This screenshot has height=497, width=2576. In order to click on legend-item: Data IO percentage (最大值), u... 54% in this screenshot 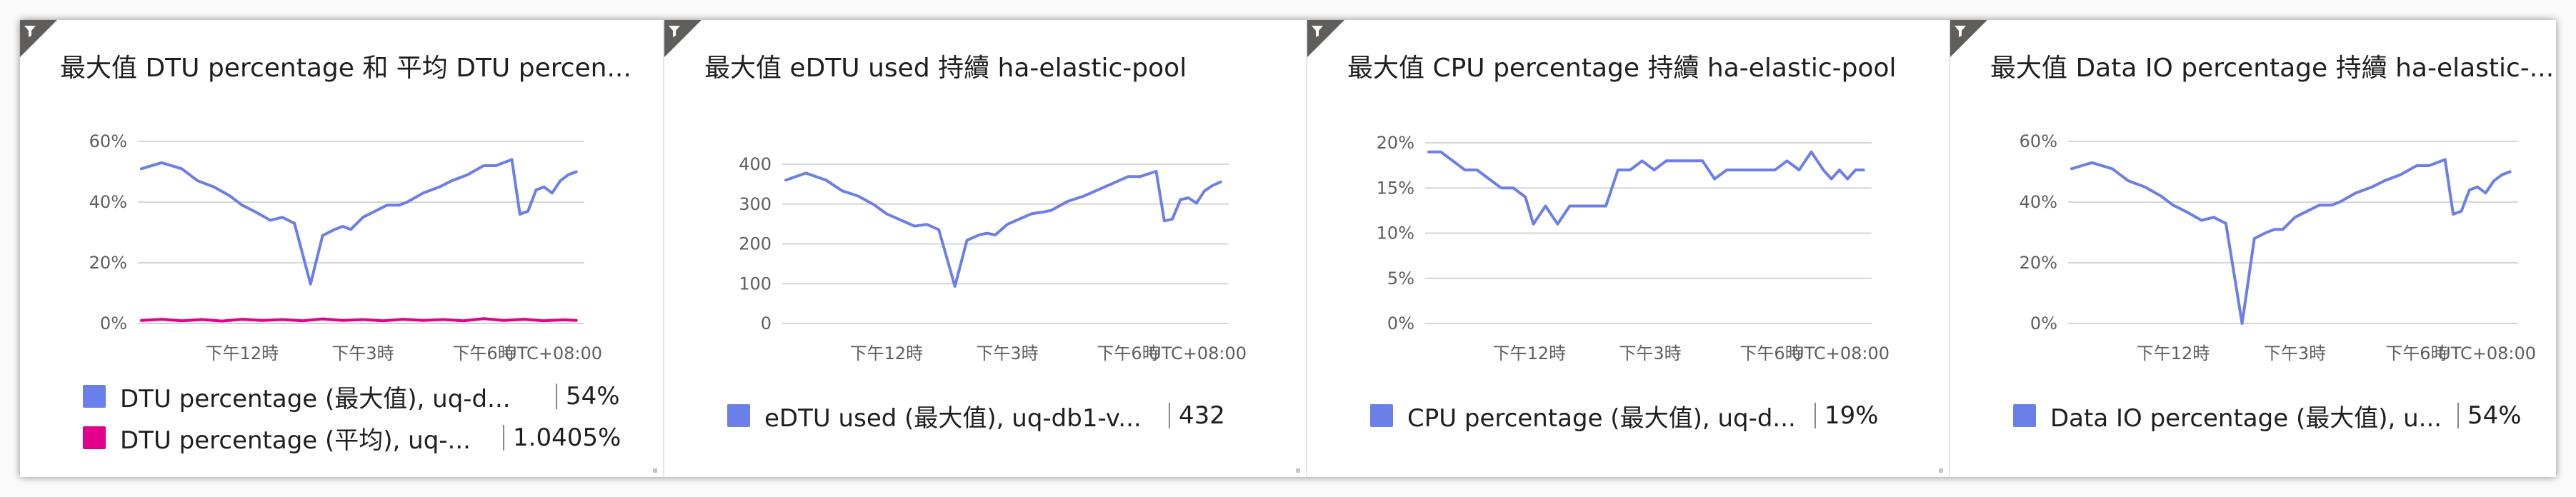, I will do `click(2267, 415)`.